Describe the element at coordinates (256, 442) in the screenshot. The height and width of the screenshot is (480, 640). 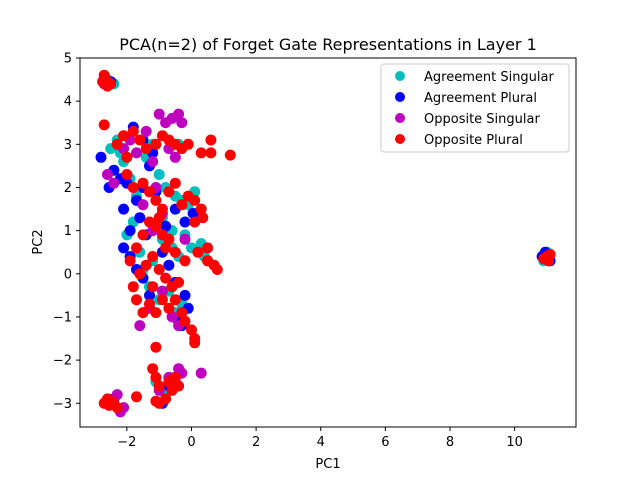
I see `x-tick-label: 2` at that location.